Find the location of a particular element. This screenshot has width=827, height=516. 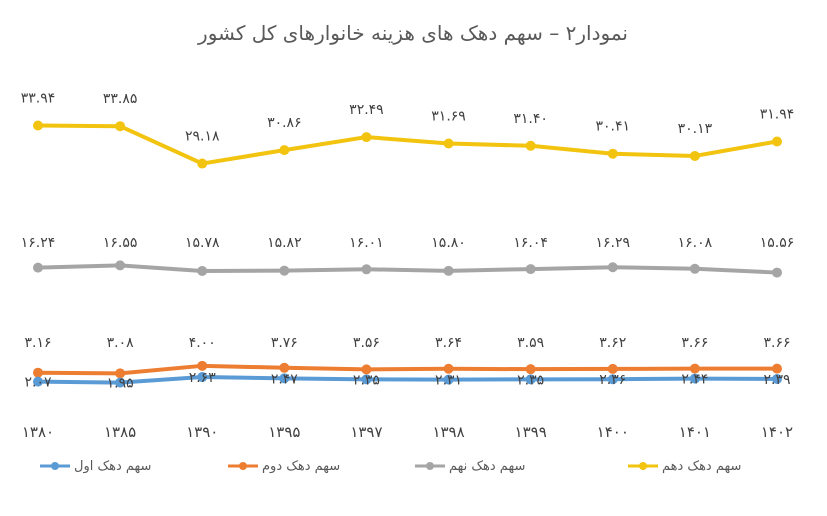

legend-label: سهم دهک دوم is located at coordinates (301, 466).